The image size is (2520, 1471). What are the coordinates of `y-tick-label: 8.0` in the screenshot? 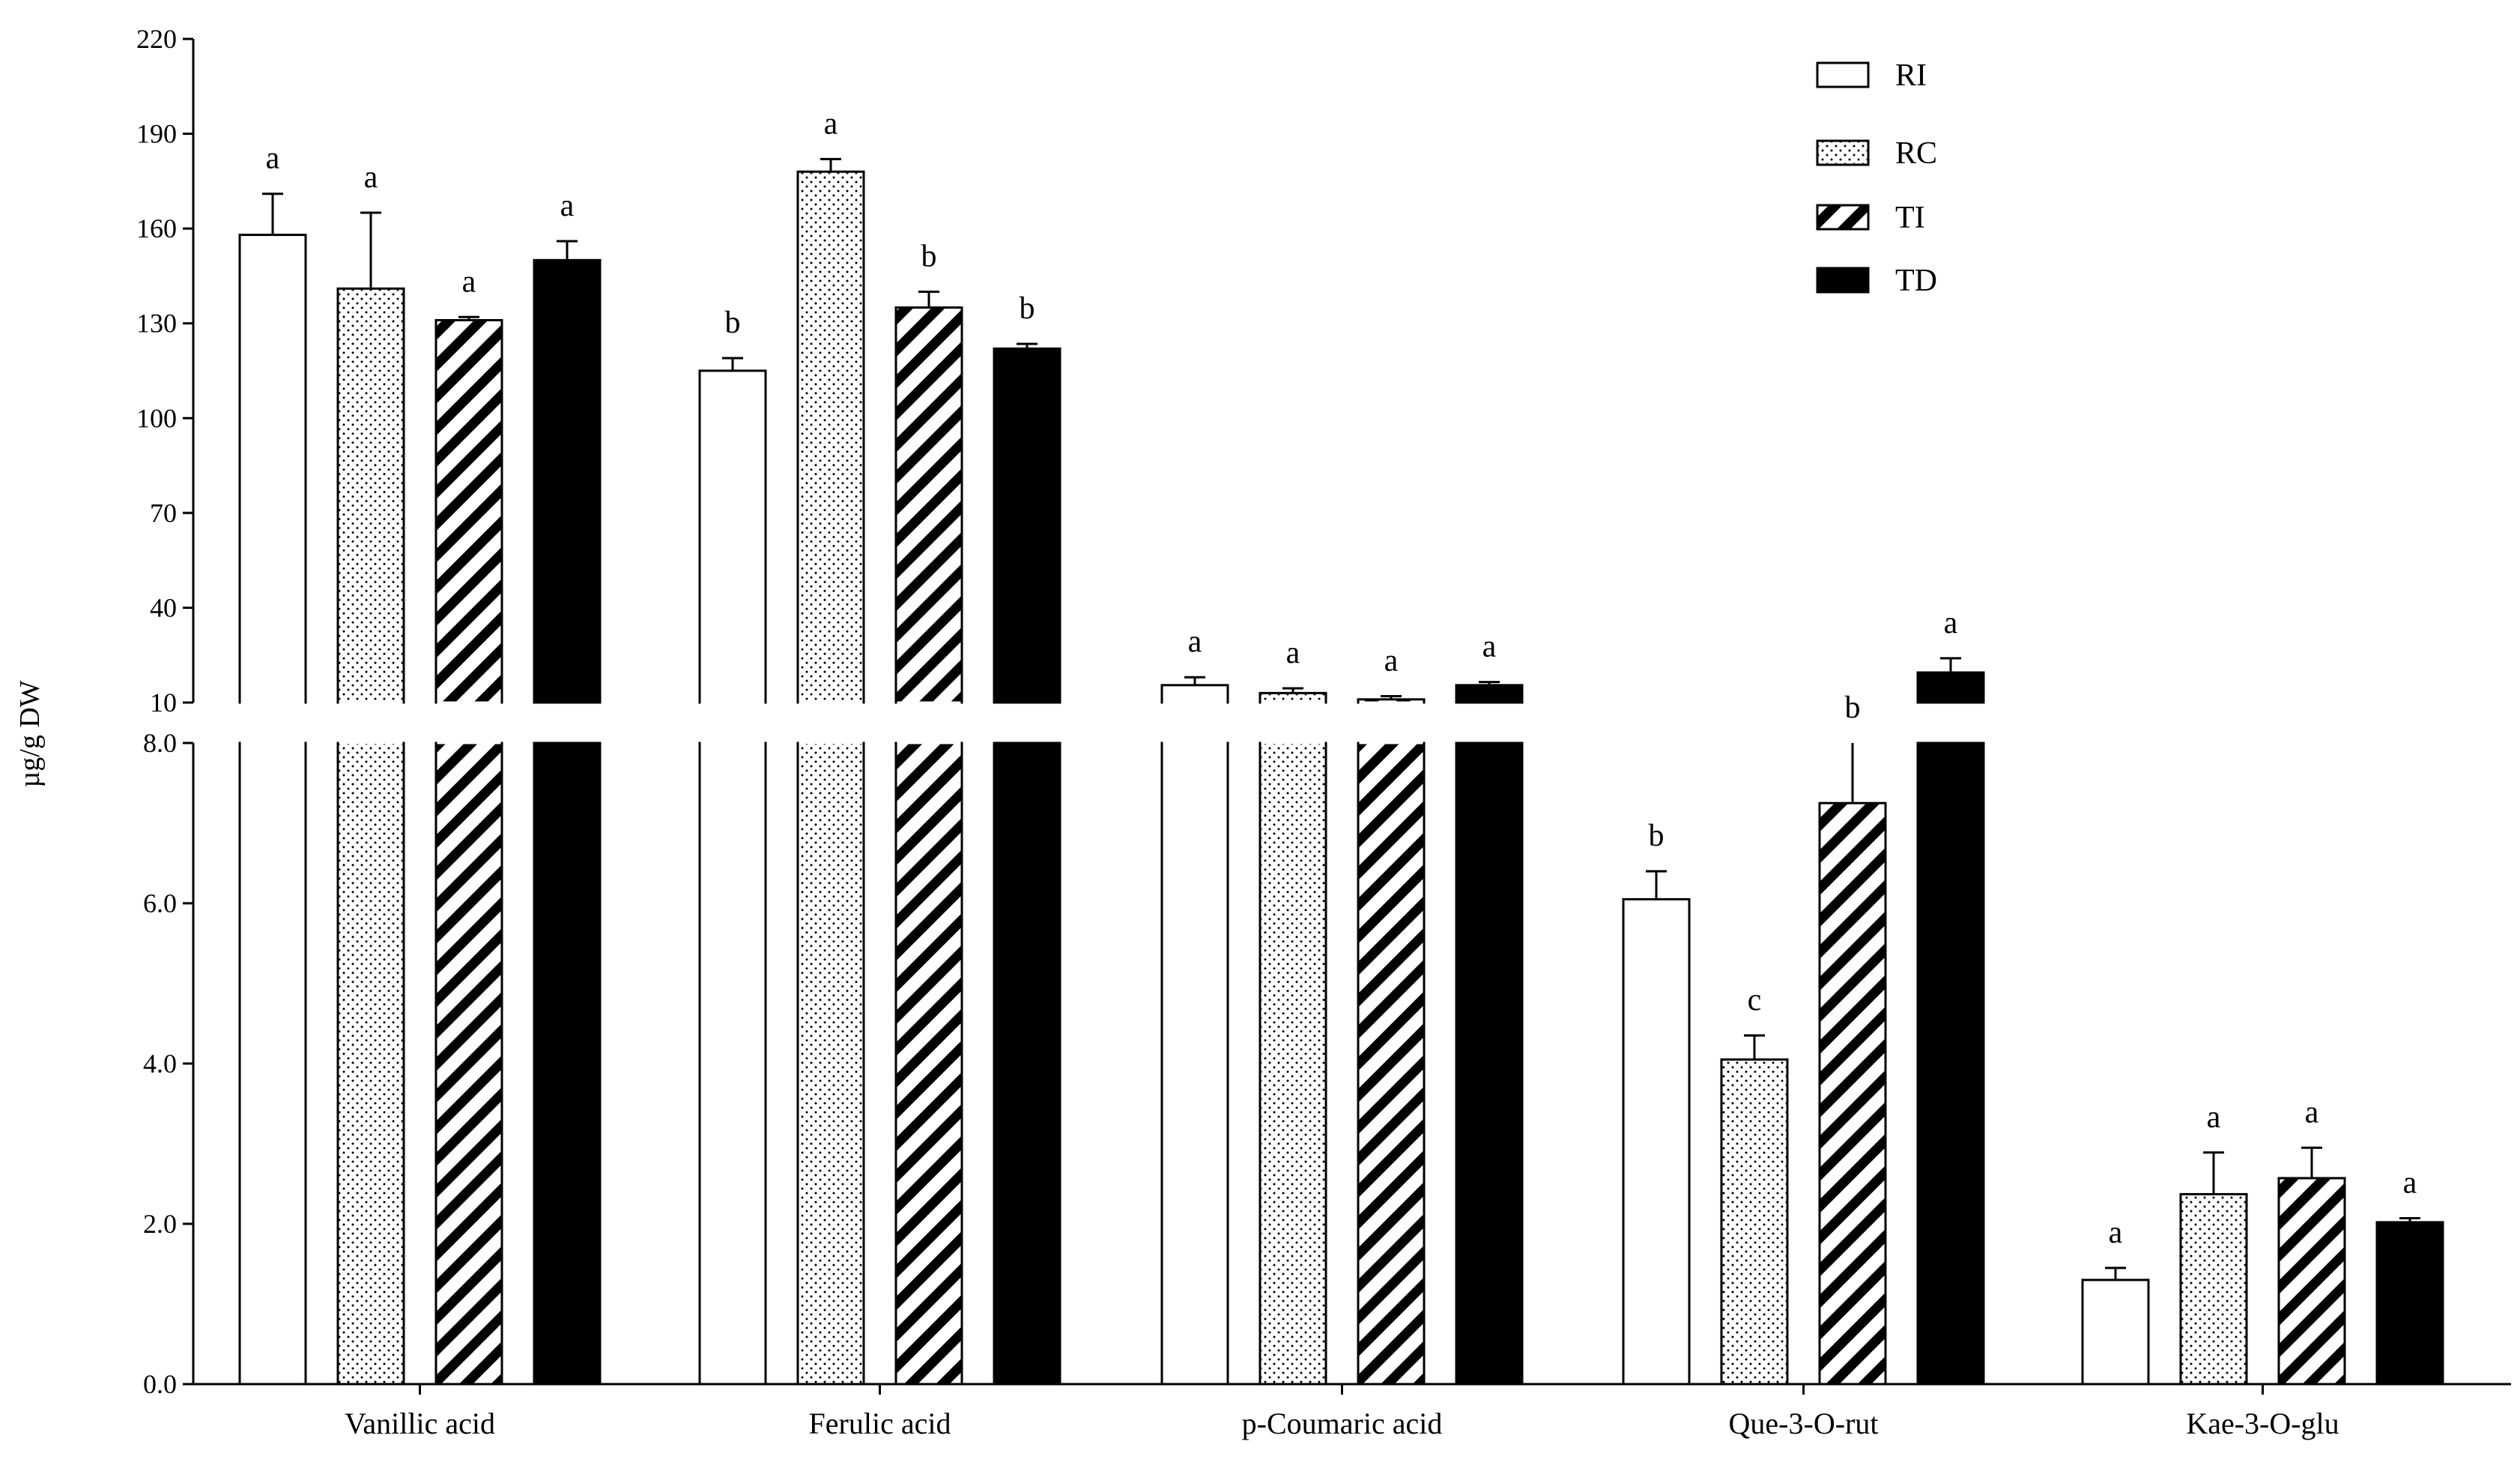 It's located at (160, 743).